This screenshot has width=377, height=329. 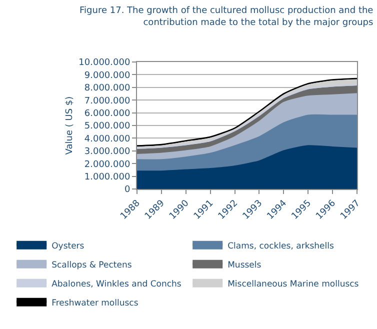 I want to click on legend-label: Mussels, so click(x=245, y=265).